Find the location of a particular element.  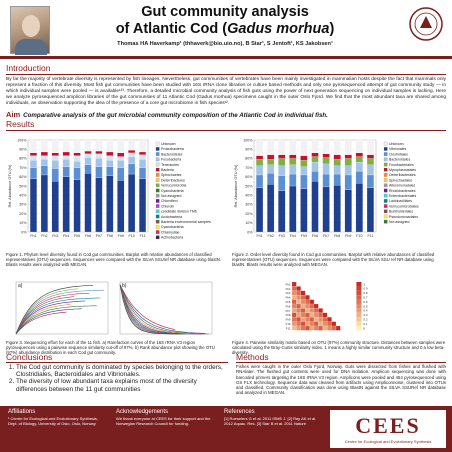

scale-label: 1 is located at coordinates (364, 284).